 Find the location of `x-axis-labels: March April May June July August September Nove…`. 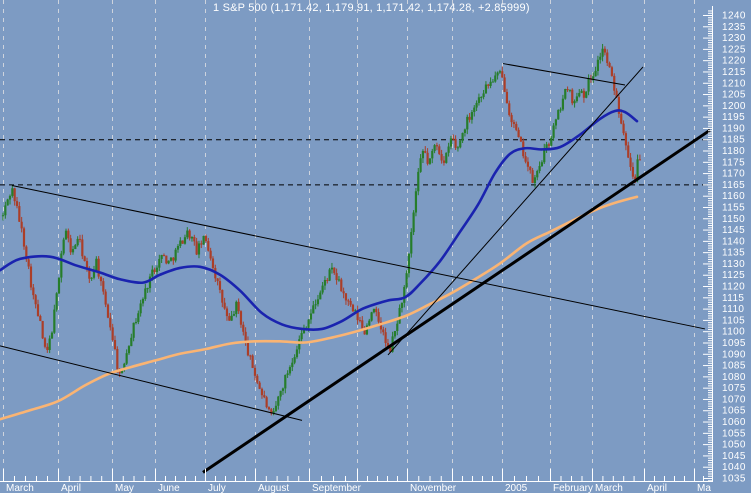

x-axis-labels: March April May June July August September Nove… is located at coordinates (358, 488).